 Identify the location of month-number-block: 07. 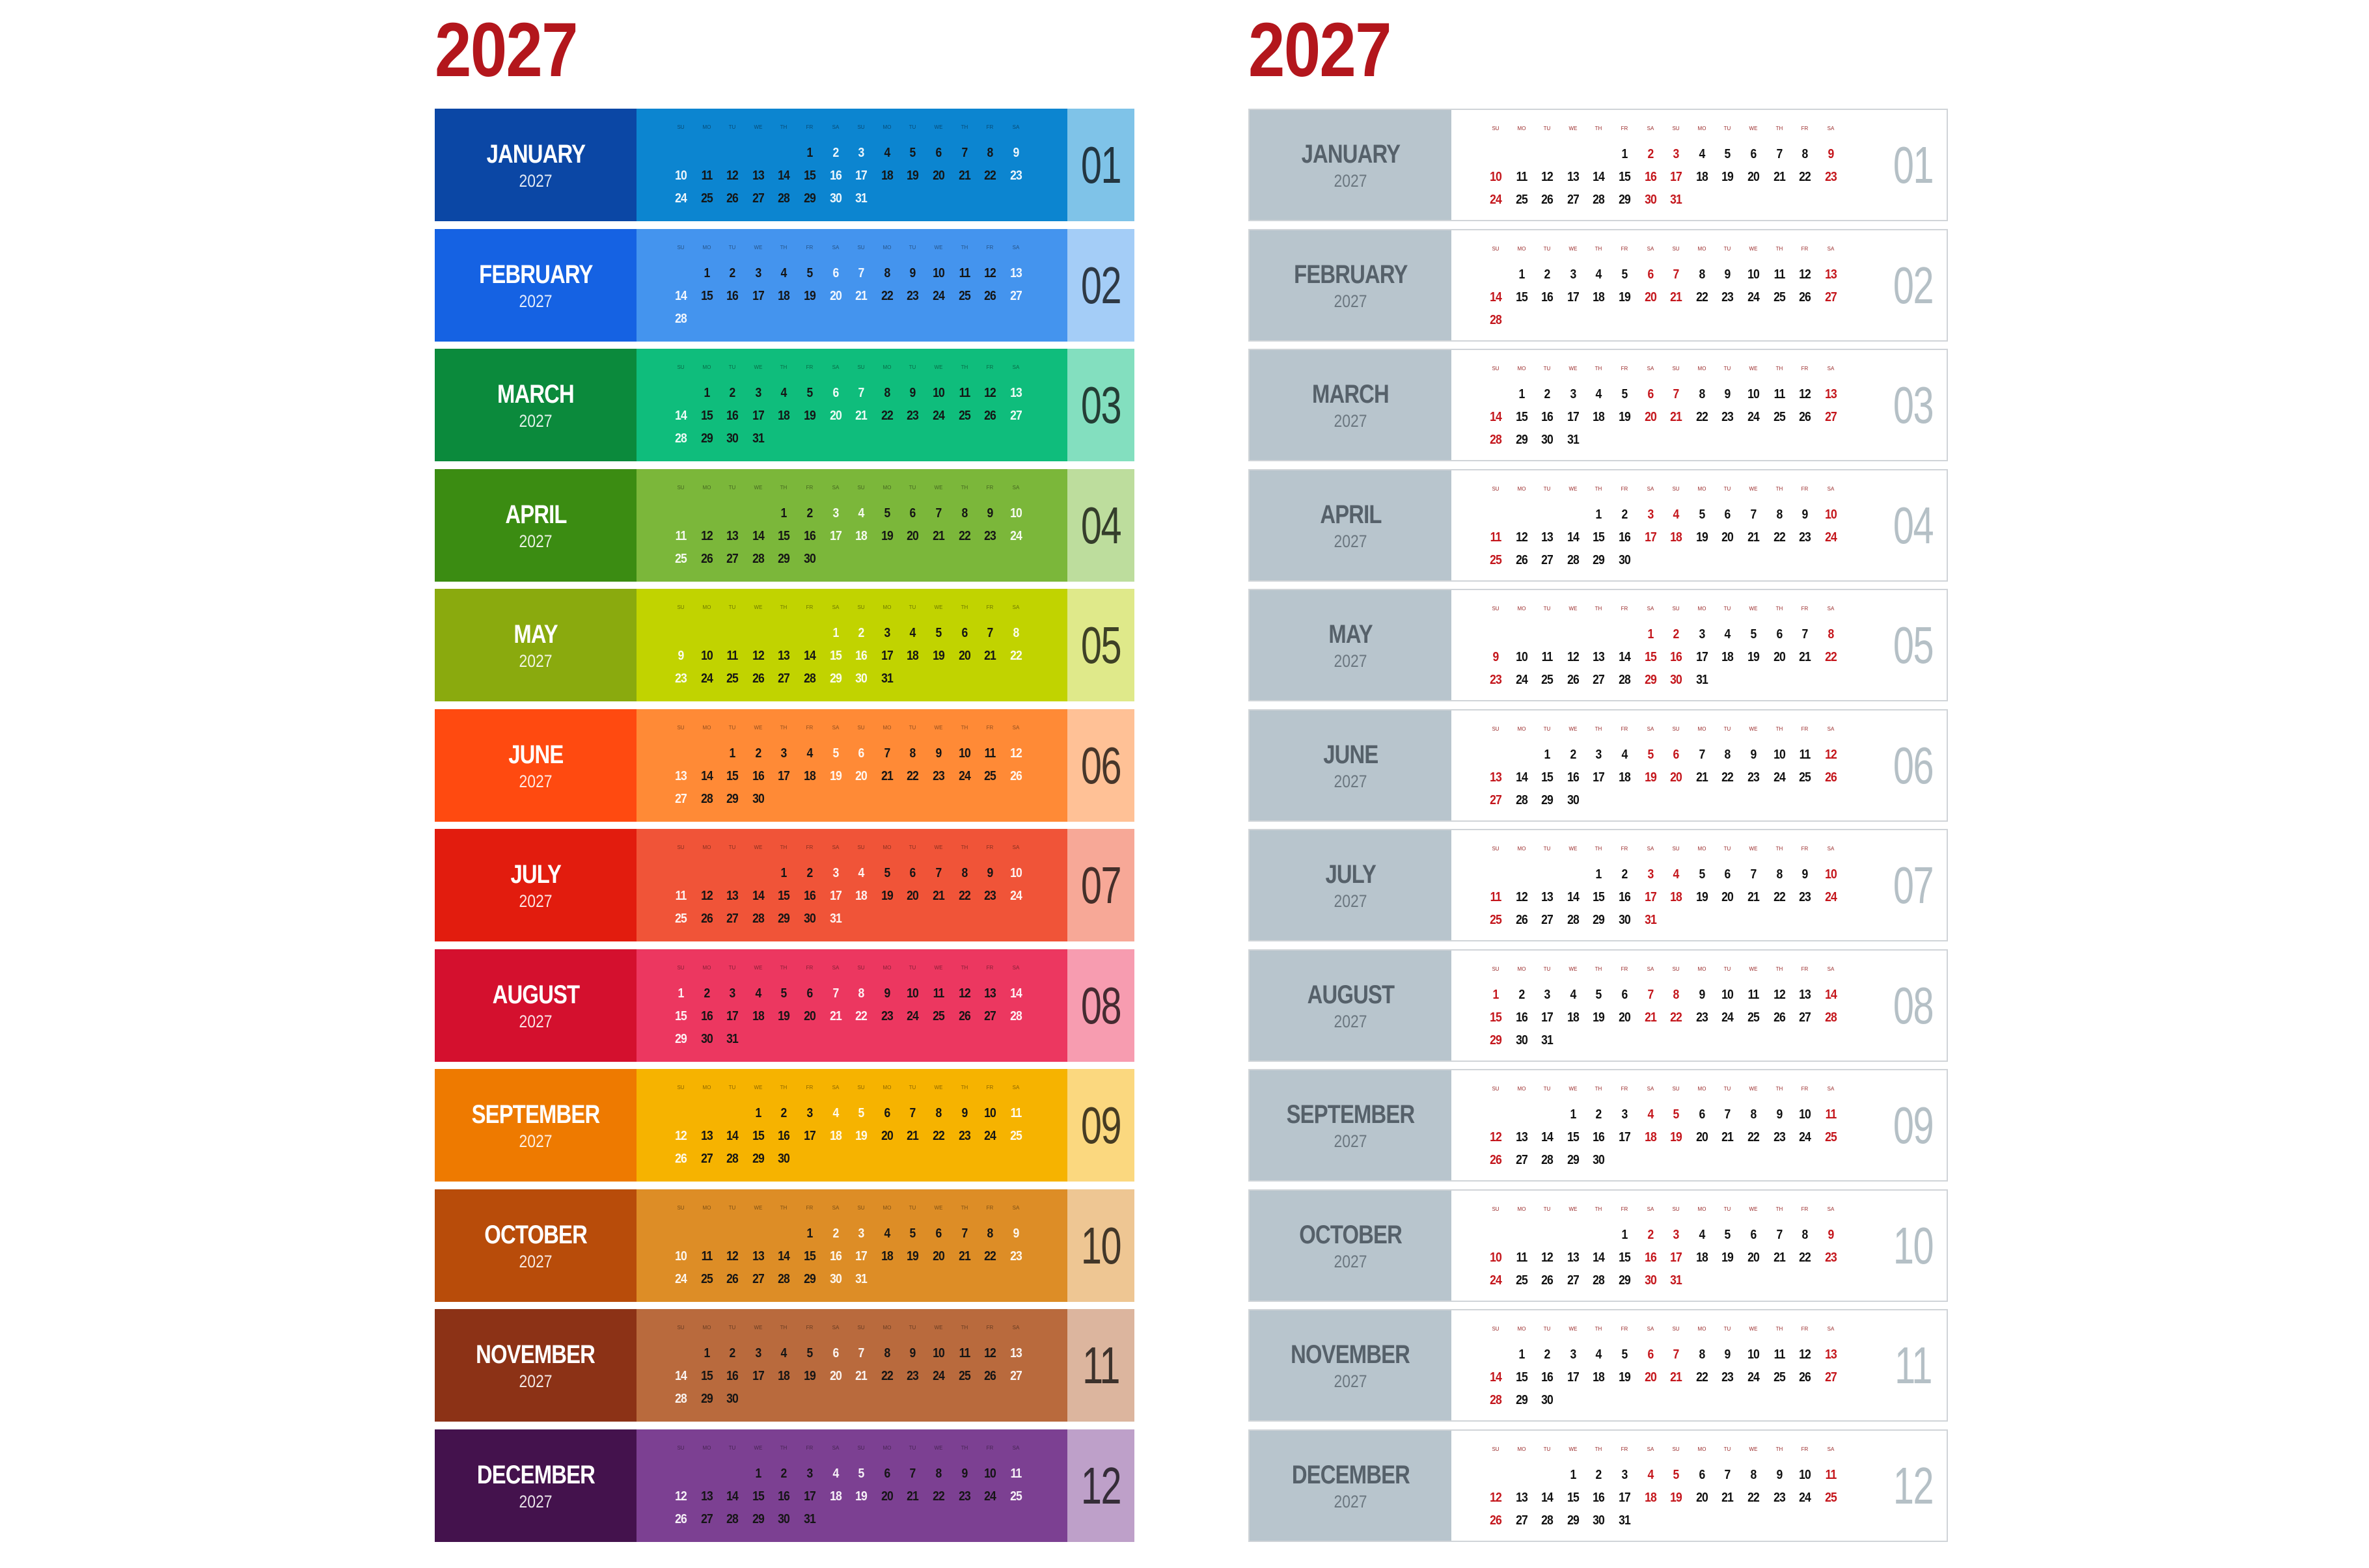
(1100, 885).